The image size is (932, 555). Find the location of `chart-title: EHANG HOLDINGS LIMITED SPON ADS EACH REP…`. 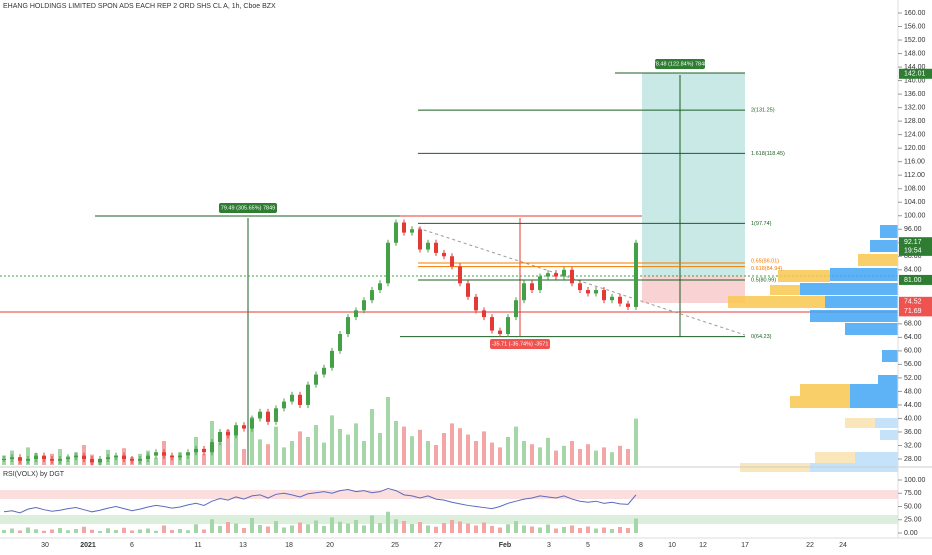

chart-title: EHANG HOLDINGS LIMITED SPON ADS EACH REP… is located at coordinates (139, 6).